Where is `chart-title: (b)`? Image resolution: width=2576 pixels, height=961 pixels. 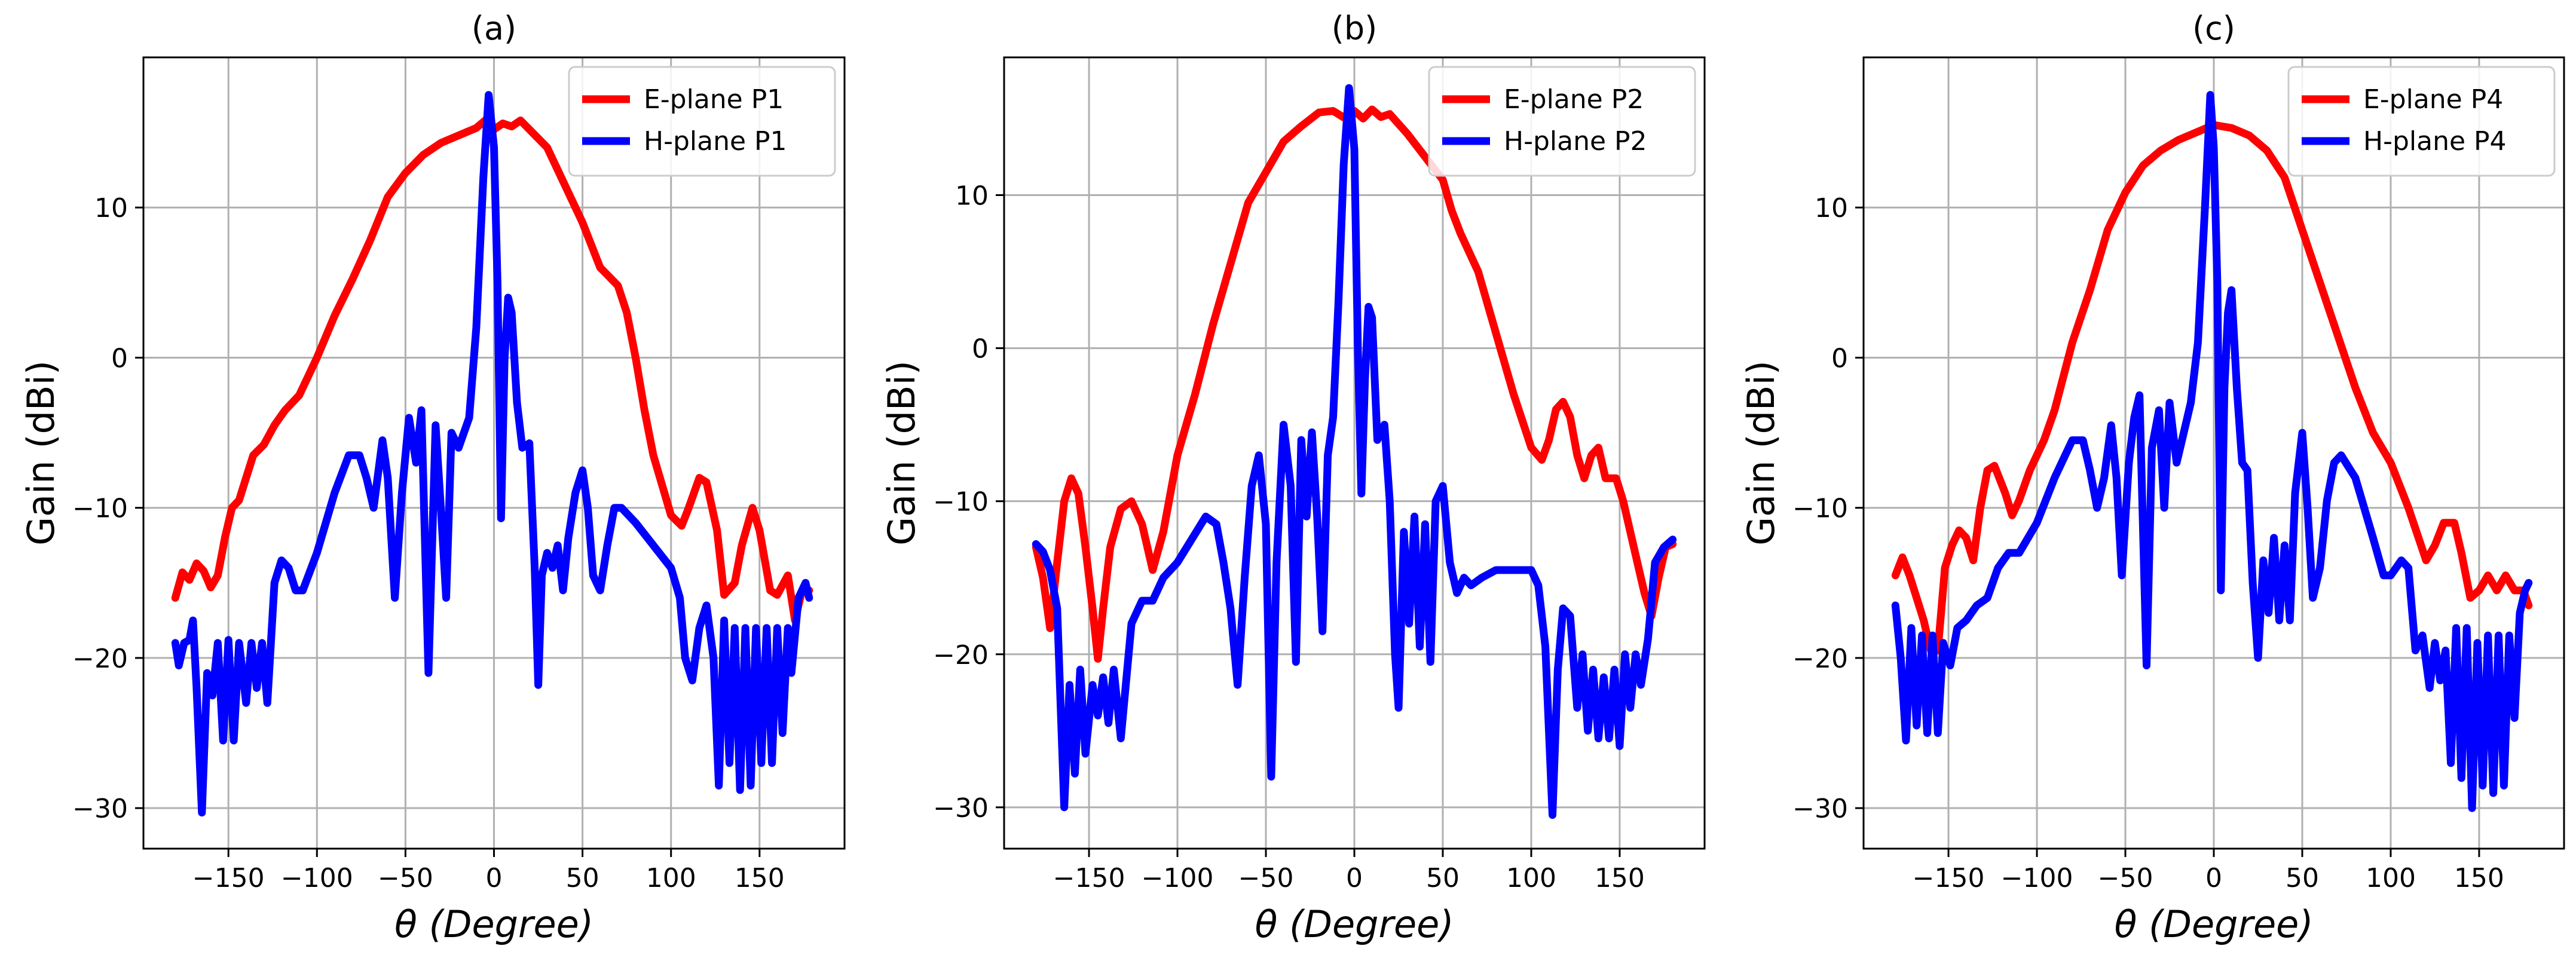
chart-title: (b) is located at coordinates (1354, 28).